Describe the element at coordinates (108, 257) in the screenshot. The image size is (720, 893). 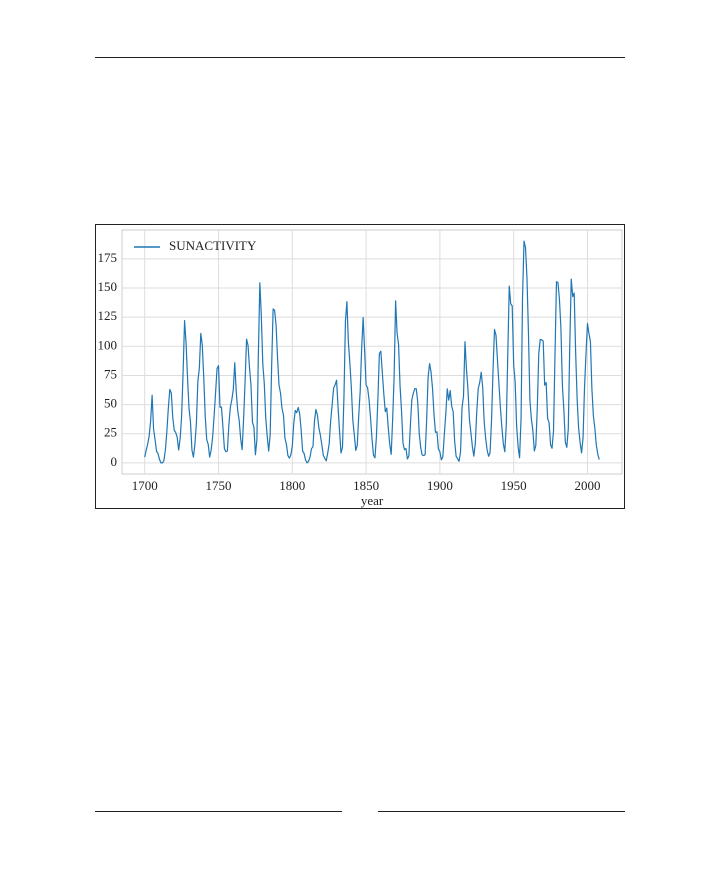
I see `y-tick-label: 175` at that location.